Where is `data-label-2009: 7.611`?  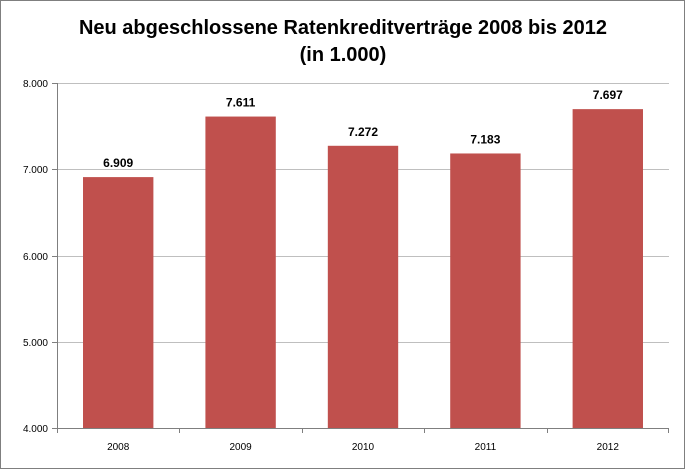 data-label-2009: 7.611 is located at coordinates (241, 103).